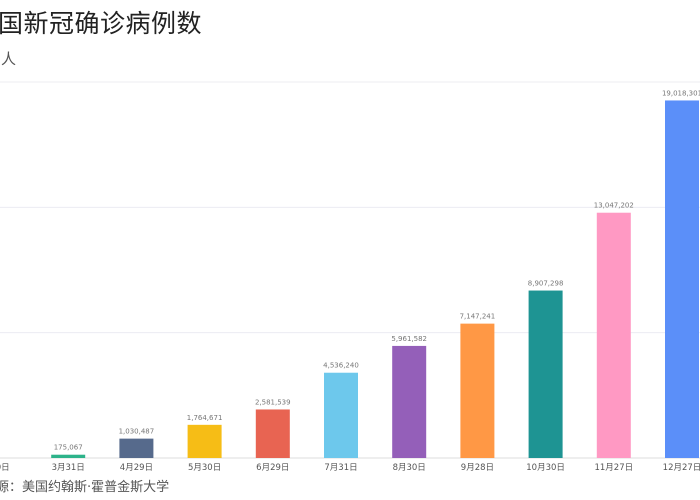 Image resolution: width=700 pixels, height=500 pixels. What do you see at coordinates (477, 468) in the screenshot?
I see `x-tick-label: 9月28日` at bounding box center [477, 468].